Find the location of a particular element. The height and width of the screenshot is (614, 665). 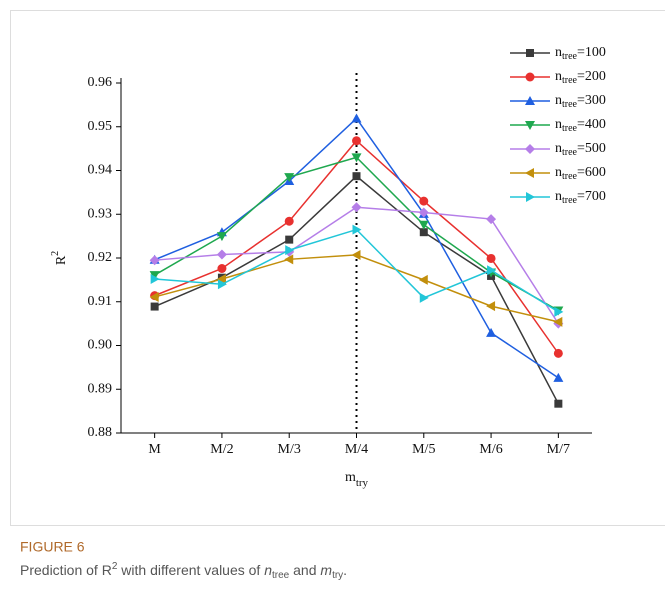

caption-segment: m is located at coordinates (326, 570).